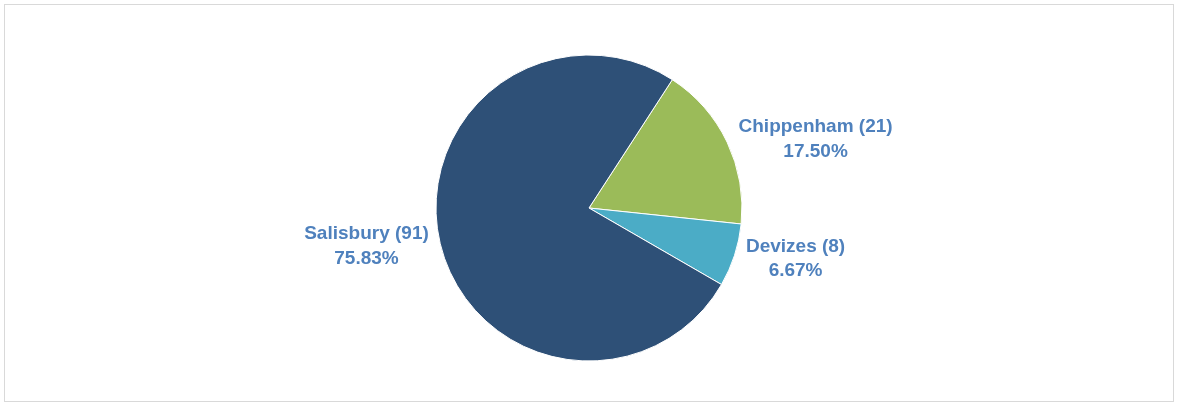 This screenshot has height=406, width=1178. I want to click on data-label: 75.83%, so click(366, 257).